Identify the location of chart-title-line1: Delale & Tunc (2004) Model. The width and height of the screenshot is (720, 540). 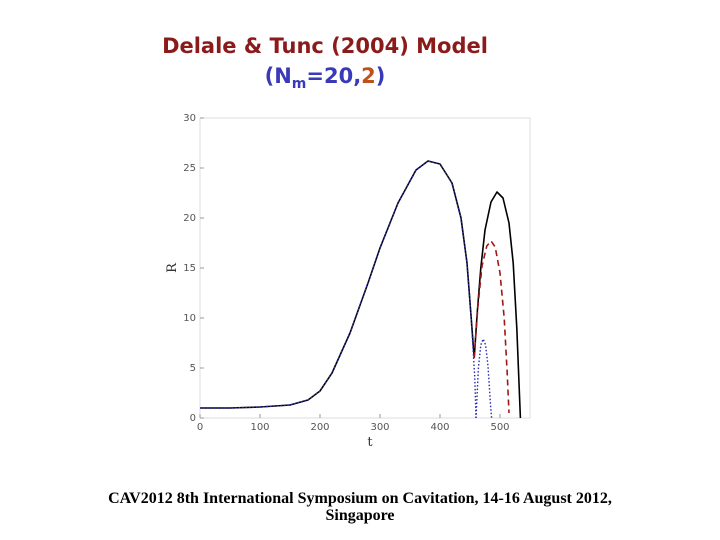
(325, 46).